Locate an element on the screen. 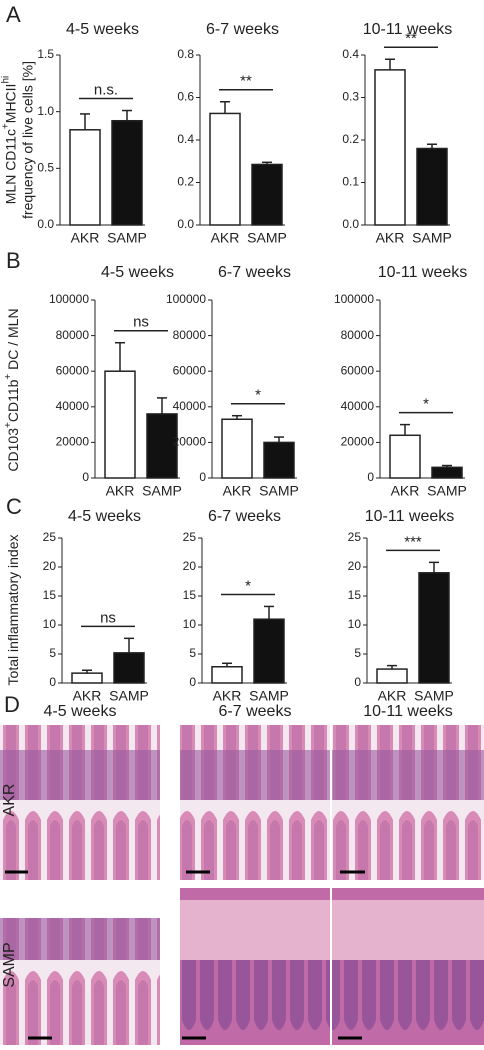 This screenshot has height=1050, width=484. row-label: SAMP is located at coordinates (9, 964).